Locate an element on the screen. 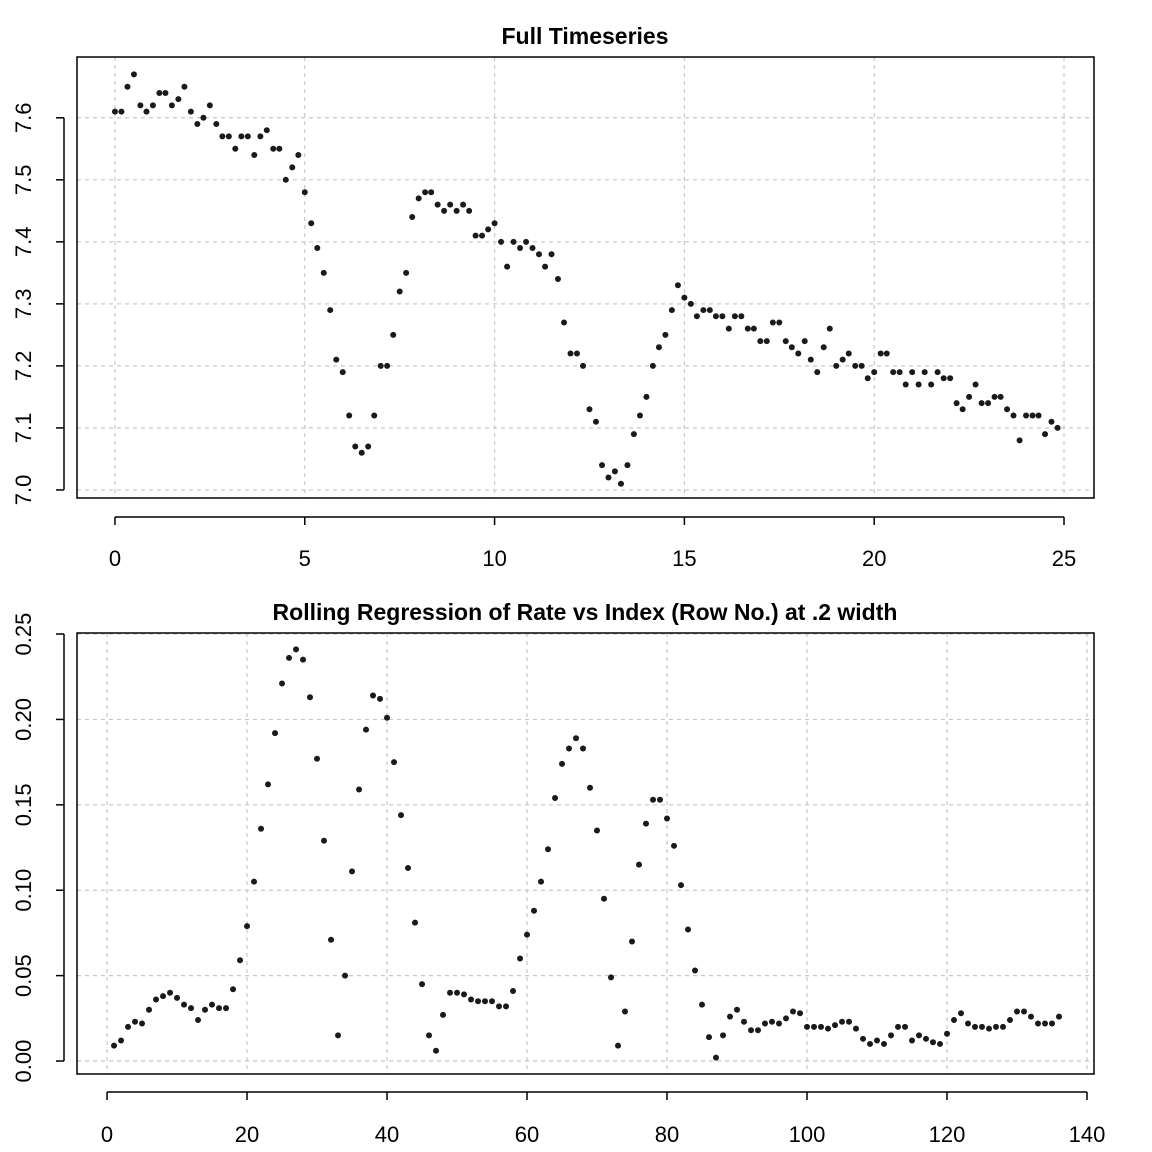 The height and width of the screenshot is (1152, 1152). x-tick-label: 0 is located at coordinates (115, 558).